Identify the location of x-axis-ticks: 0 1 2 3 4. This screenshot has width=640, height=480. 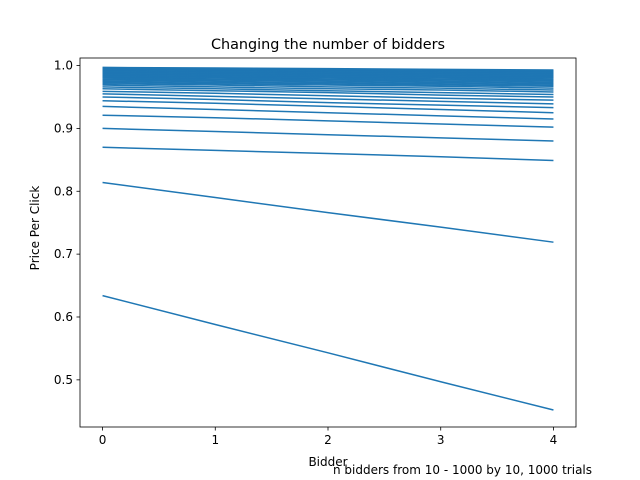
(328, 437).